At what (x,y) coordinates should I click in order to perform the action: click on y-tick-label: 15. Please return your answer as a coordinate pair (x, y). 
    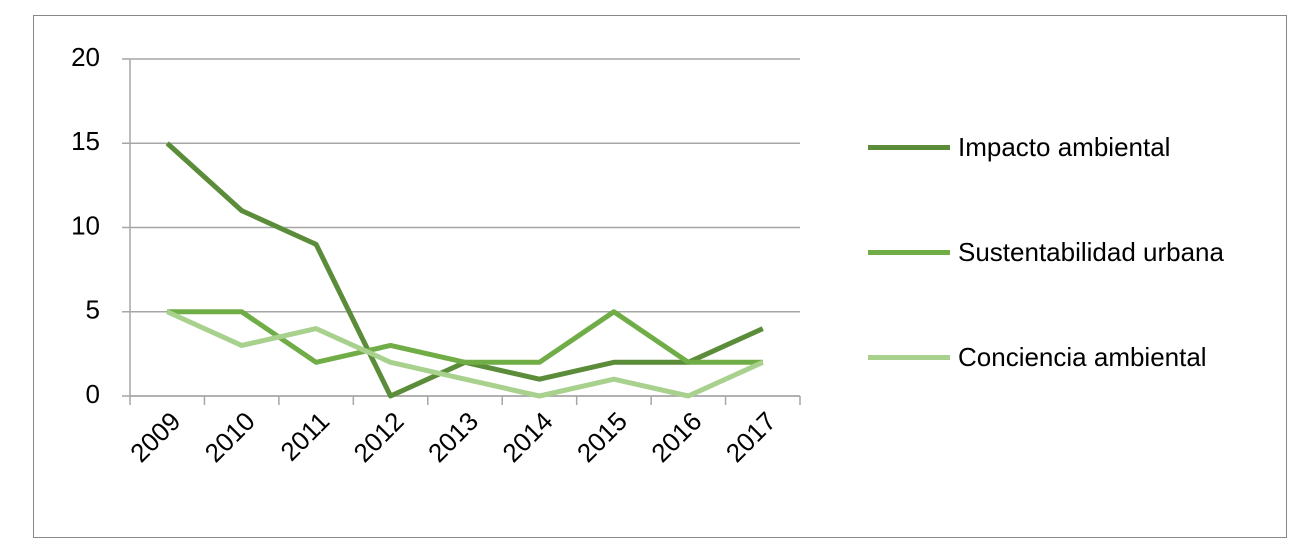
    Looking at the image, I should click on (85, 141).